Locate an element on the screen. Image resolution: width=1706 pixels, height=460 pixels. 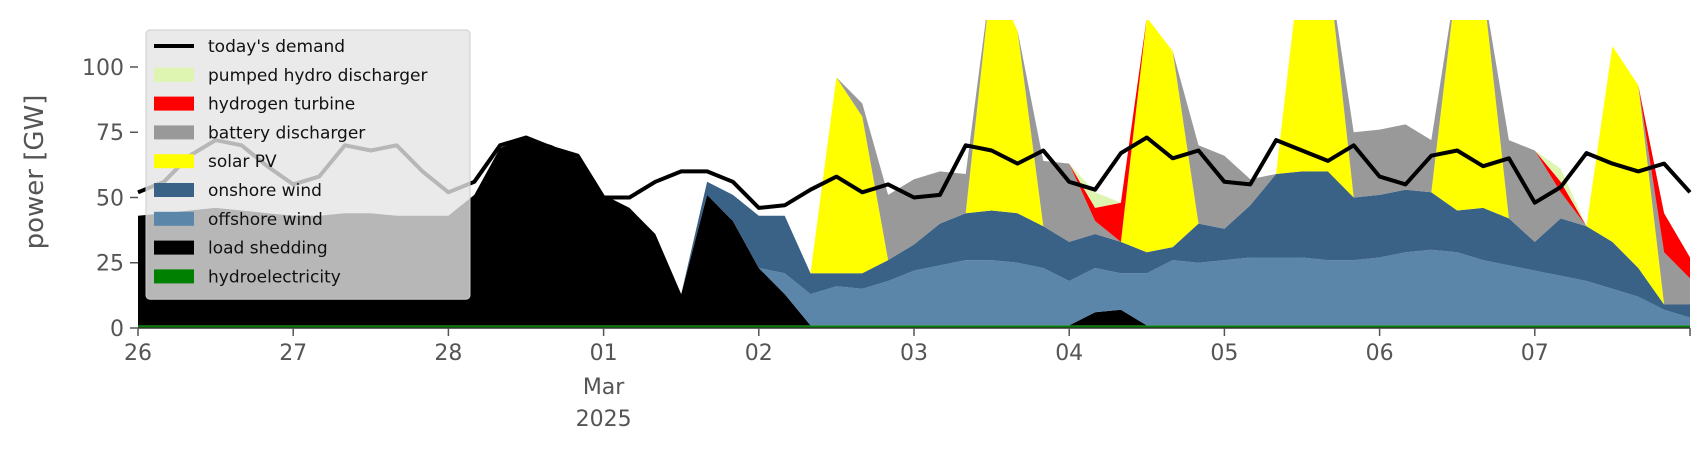
y-tick-label: 100 is located at coordinates (103, 68).